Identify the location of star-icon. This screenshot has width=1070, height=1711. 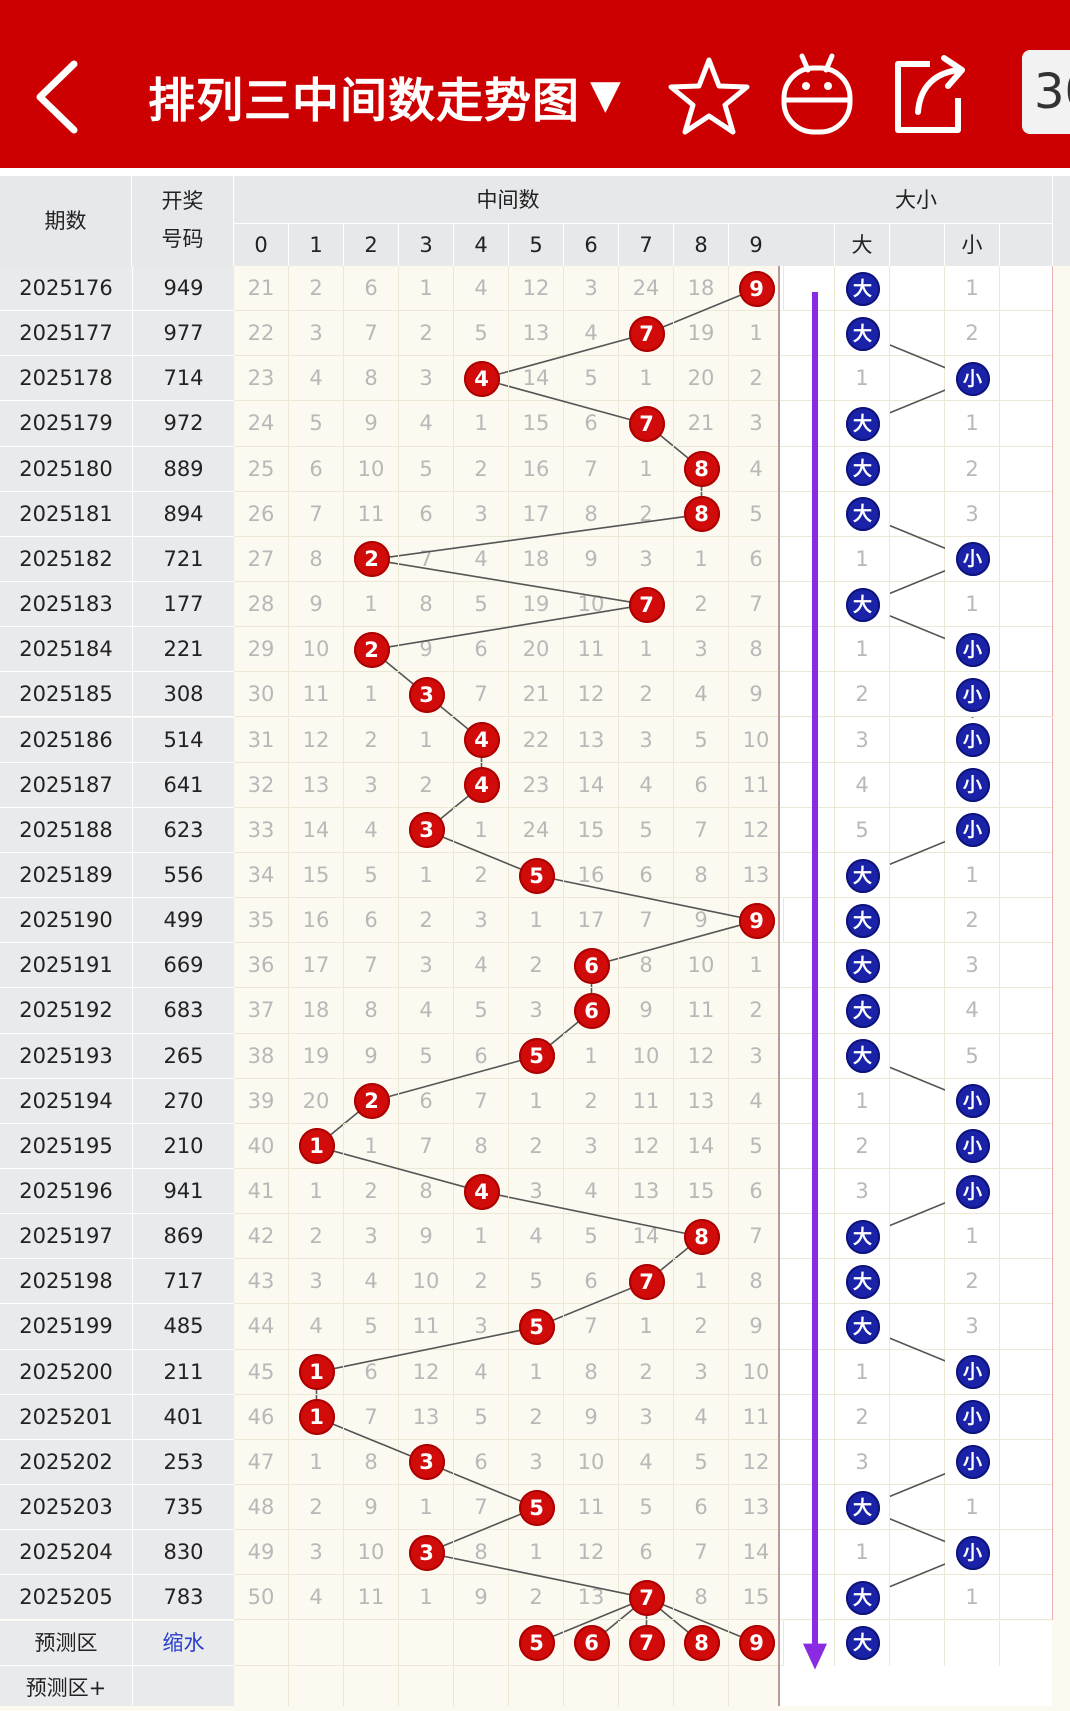
(709, 95).